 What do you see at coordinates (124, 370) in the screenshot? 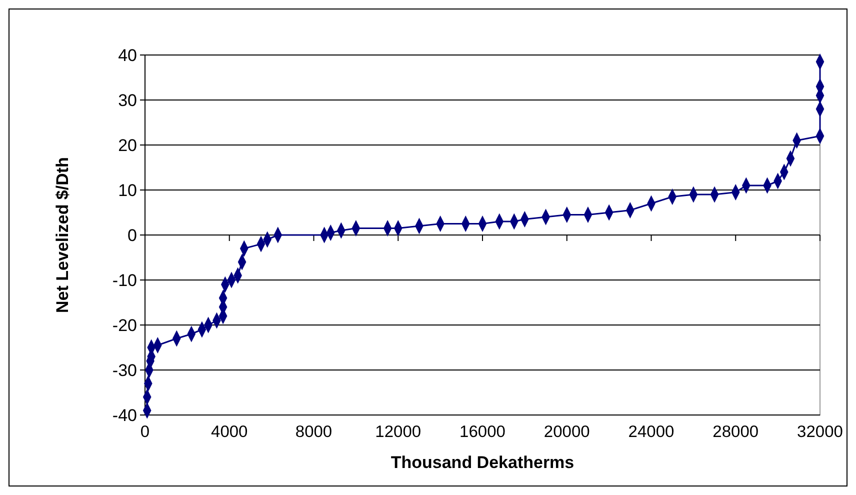
I see `y-tick-label: -30` at bounding box center [124, 370].